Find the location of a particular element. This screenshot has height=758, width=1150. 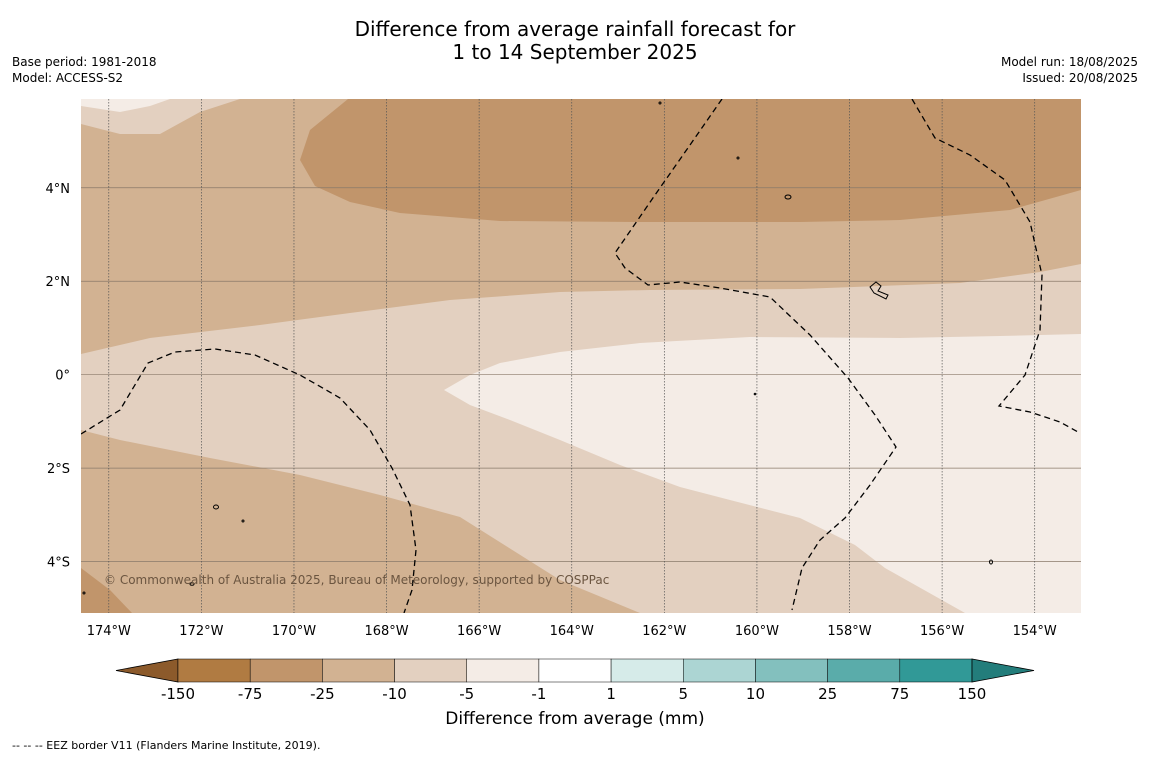

longitude-label: 172°W is located at coordinates (201, 631).